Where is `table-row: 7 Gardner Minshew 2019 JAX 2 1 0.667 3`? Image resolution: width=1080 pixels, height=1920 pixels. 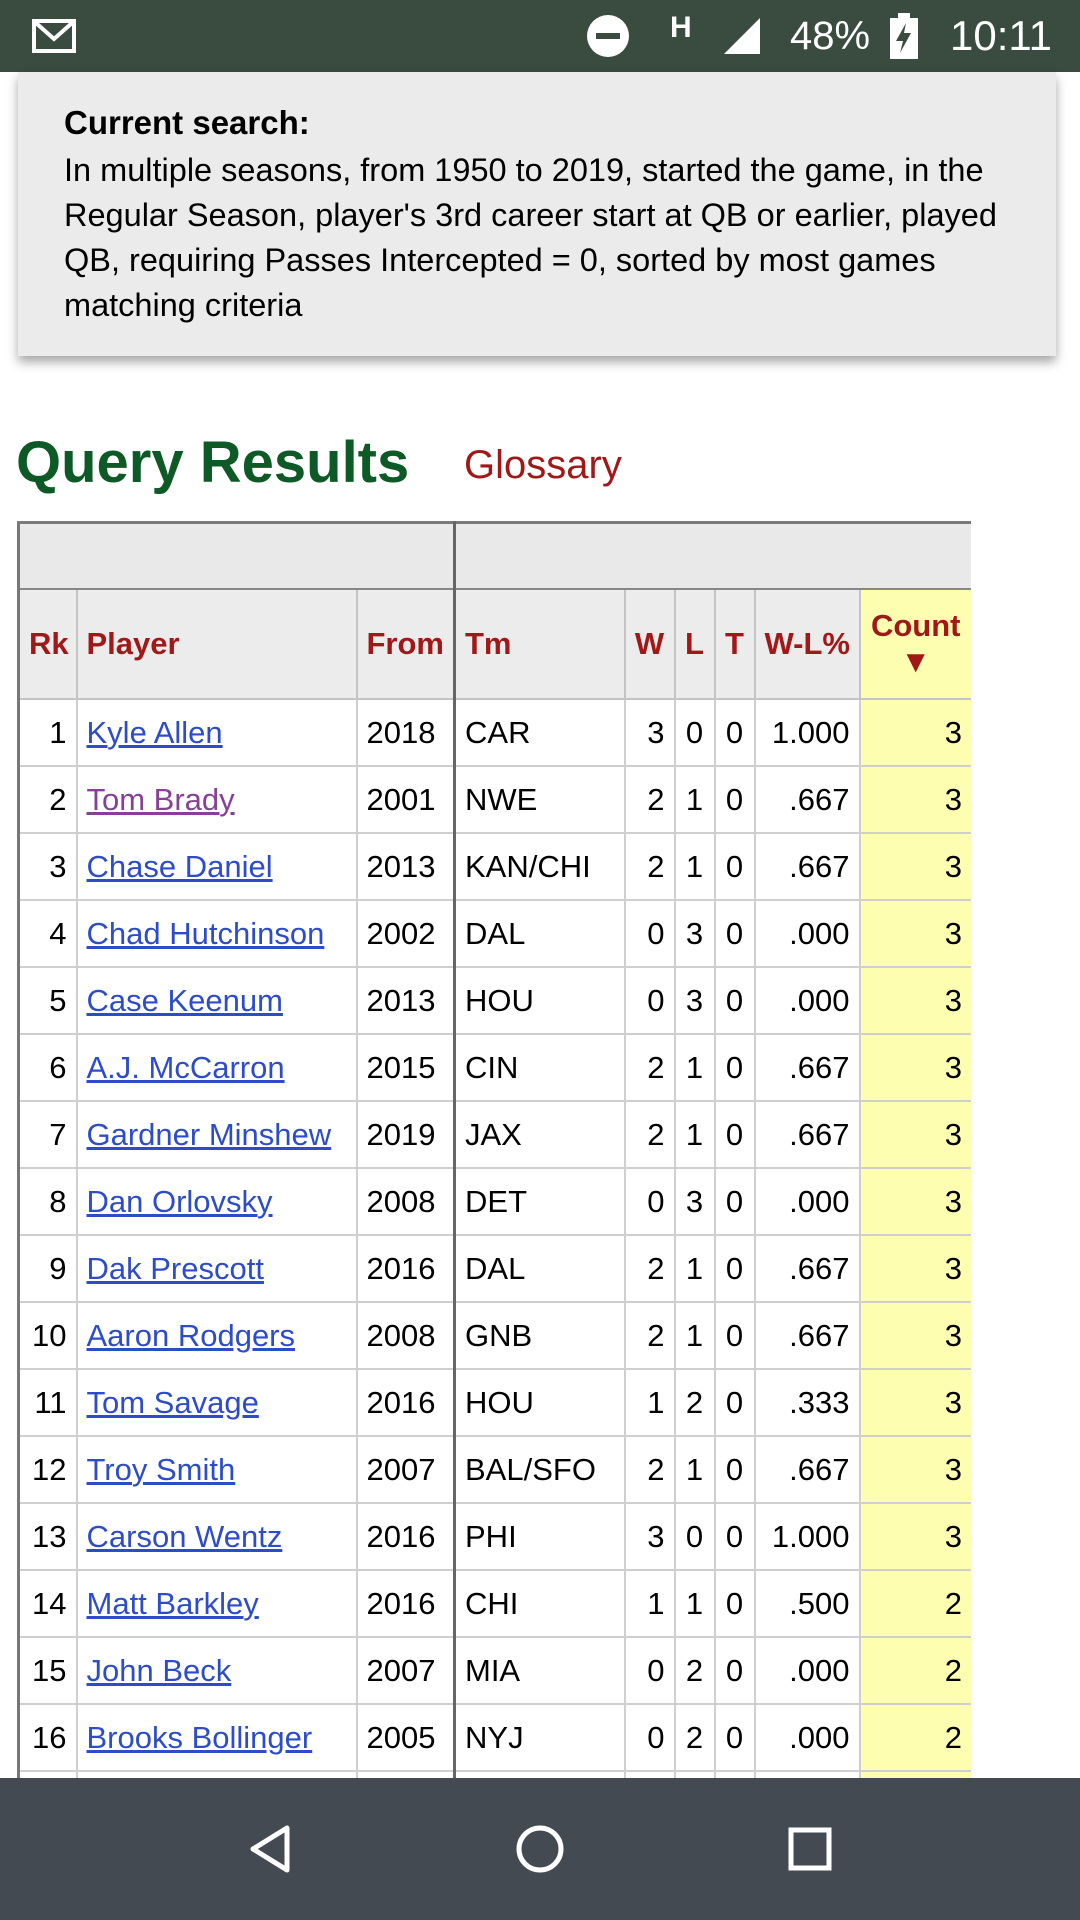
table-row: 7 Gardner Minshew 2019 JAX 2 1 0.667 3 is located at coordinates (494, 1134).